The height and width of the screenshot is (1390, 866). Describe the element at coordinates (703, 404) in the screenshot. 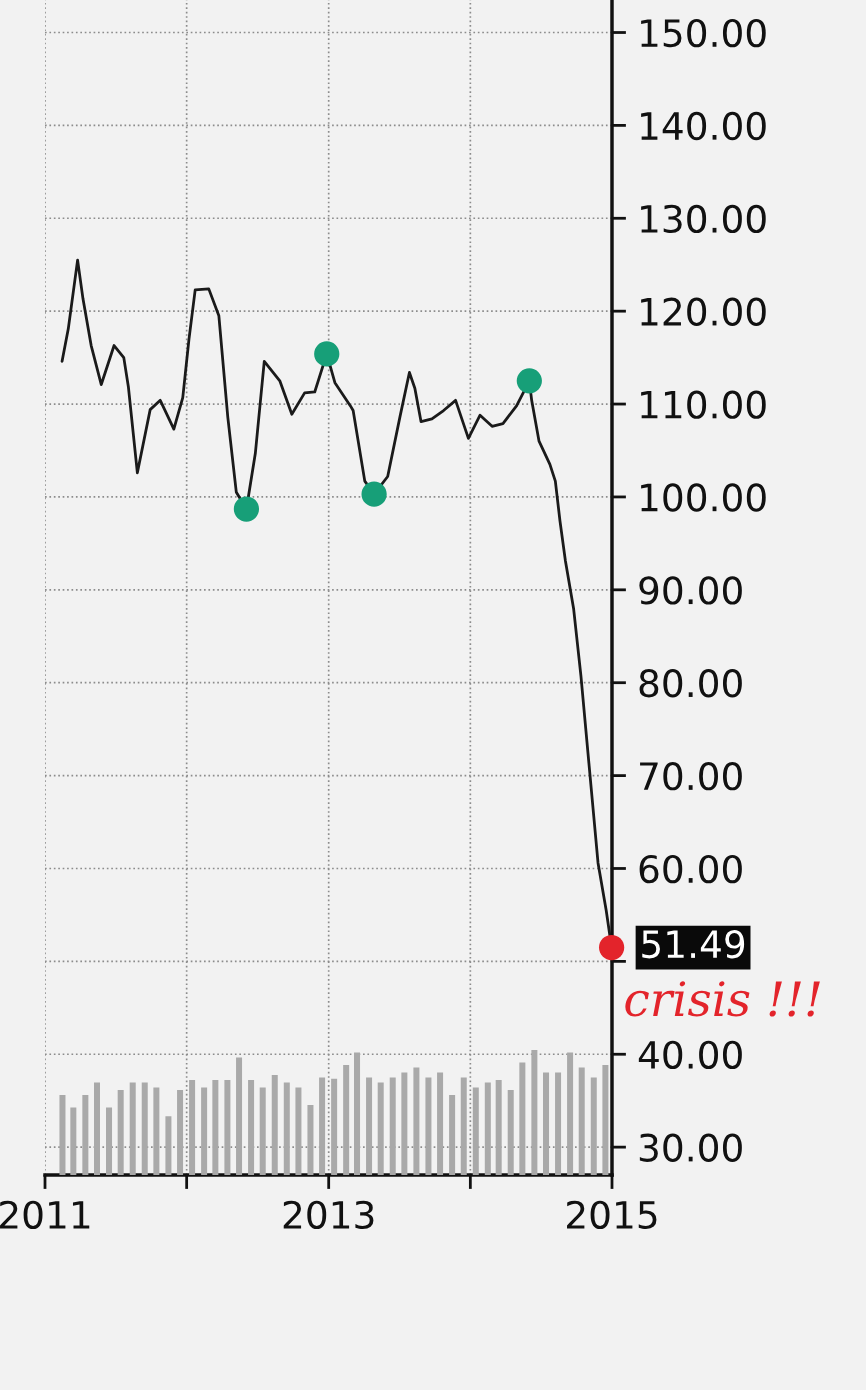

I see `y-tick-label: 110.00` at that location.